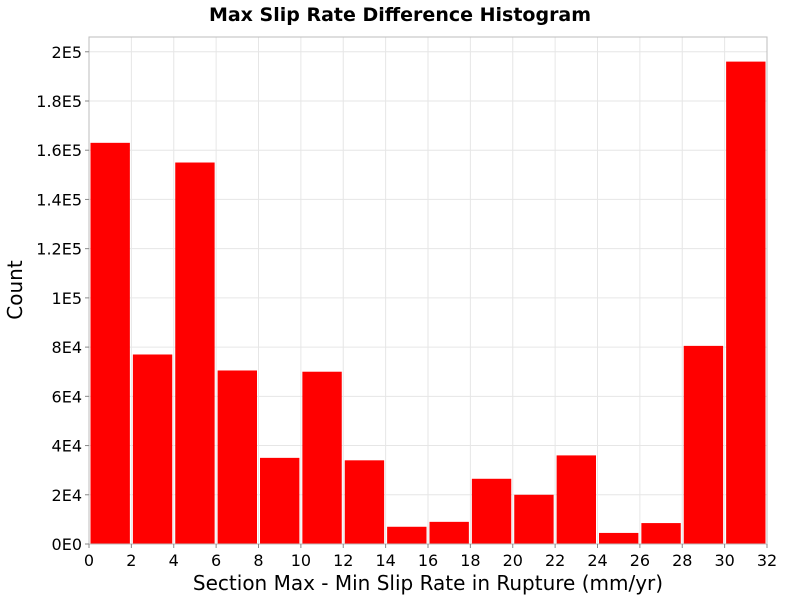 The height and width of the screenshot is (600, 800). What do you see at coordinates (400, 15) in the screenshot?
I see `chart-title: Max Slip Rate Difference Histogram` at bounding box center [400, 15].